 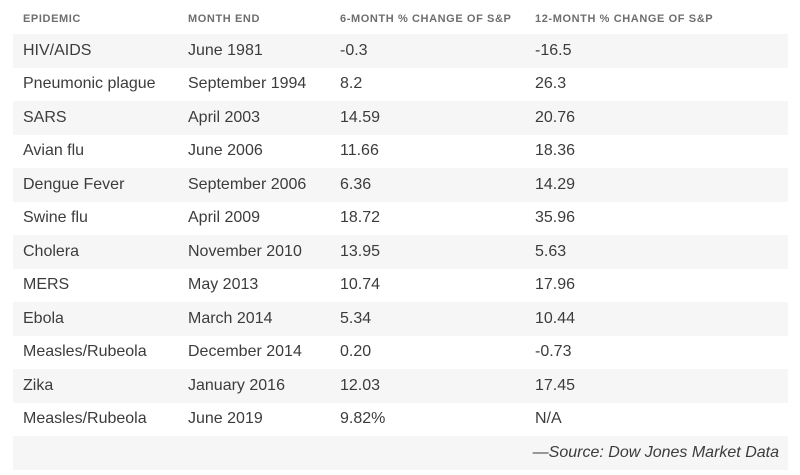 I want to click on cell-epidemic: Swine flu, so click(x=55, y=218).